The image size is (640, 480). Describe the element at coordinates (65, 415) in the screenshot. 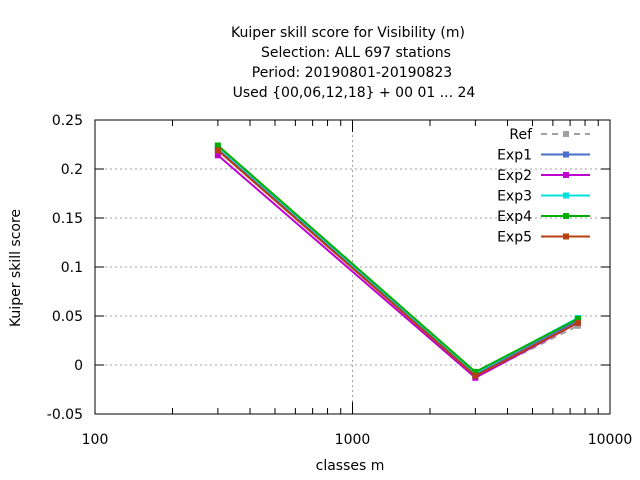

I see `y-tick-label: -0.05` at that location.